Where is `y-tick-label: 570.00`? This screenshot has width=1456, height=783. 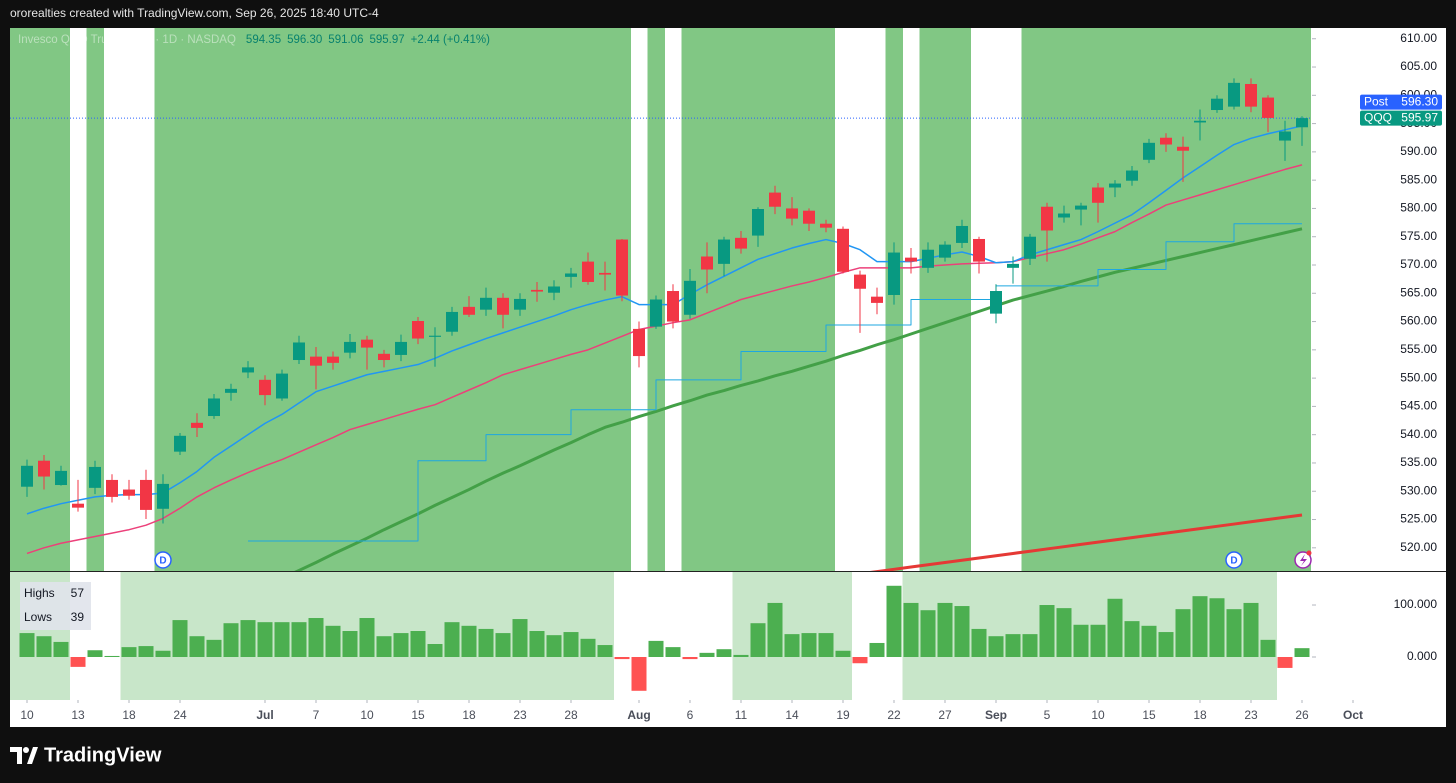 y-tick-label: 570.00 is located at coordinates (1418, 264).